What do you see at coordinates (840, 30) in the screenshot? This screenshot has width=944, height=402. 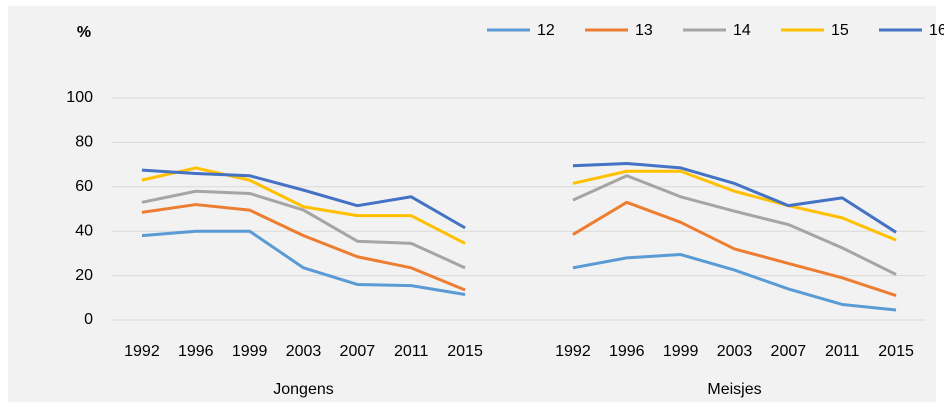 I see `legend-label: 15` at bounding box center [840, 30].